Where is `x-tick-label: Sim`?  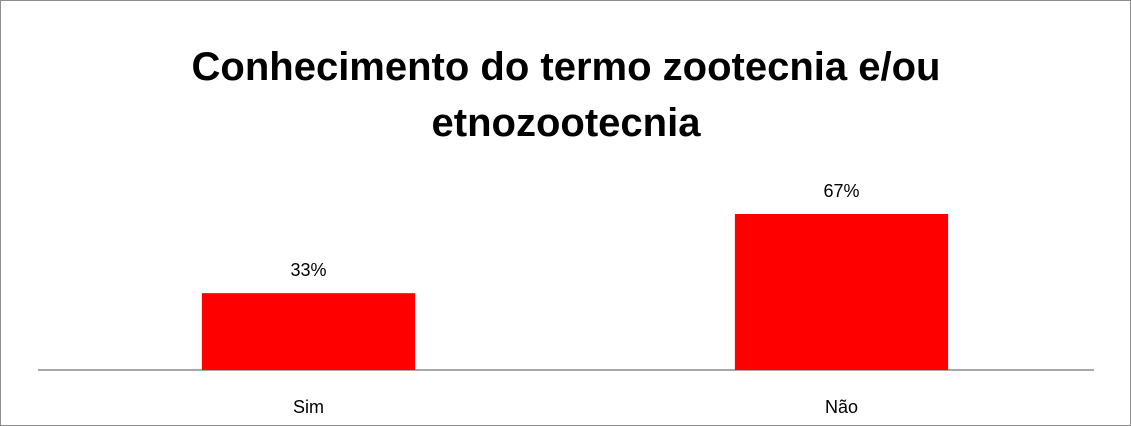 x-tick-label: Sim is located at coordinates (308, 407).